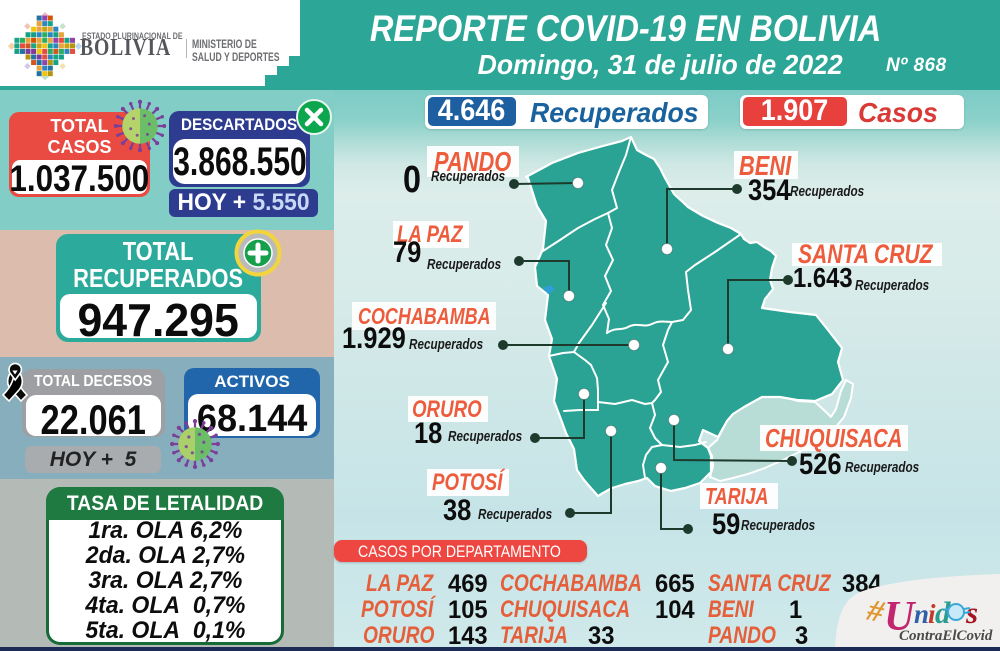 The width and height of the screenshot is (1000, 651). What do you see at coordinates (900, 617) in the screenshot?
I see `svg-text: U` at bounding box center [900, 617].